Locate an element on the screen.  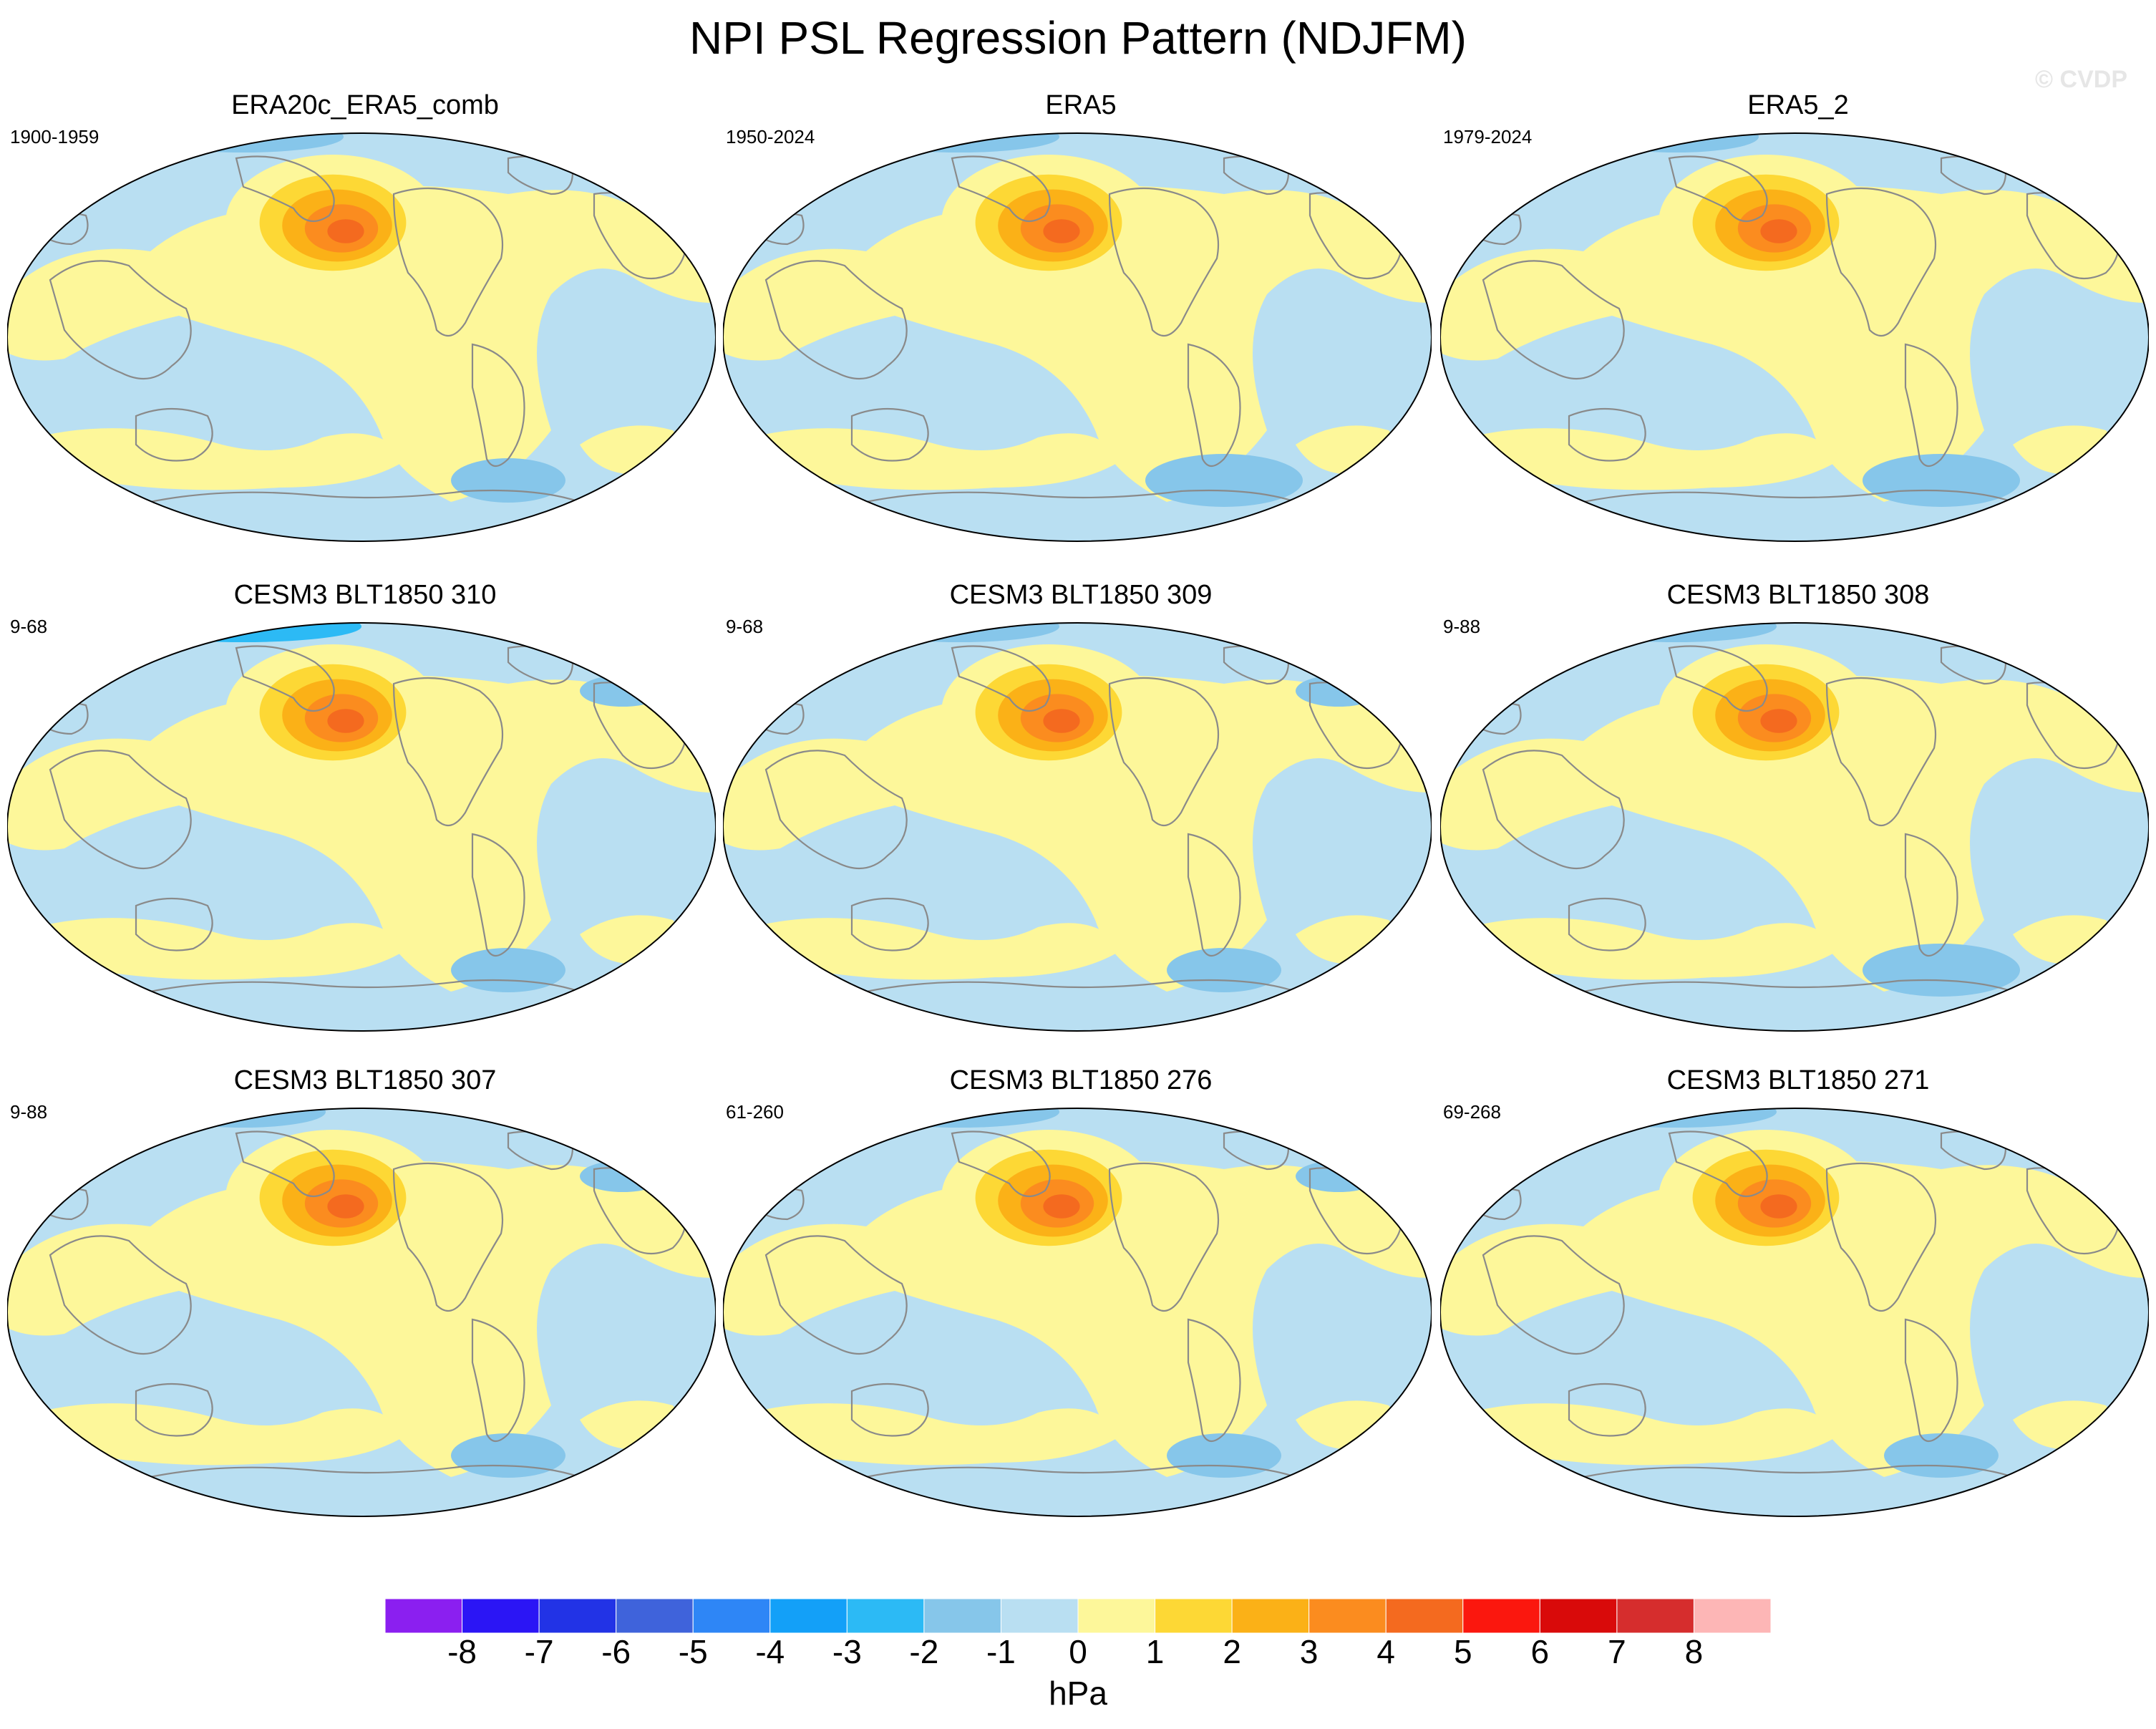
figure-title: NPI PSL Regression Pattern (NDJFM) is located at coordinates (1078, 38).